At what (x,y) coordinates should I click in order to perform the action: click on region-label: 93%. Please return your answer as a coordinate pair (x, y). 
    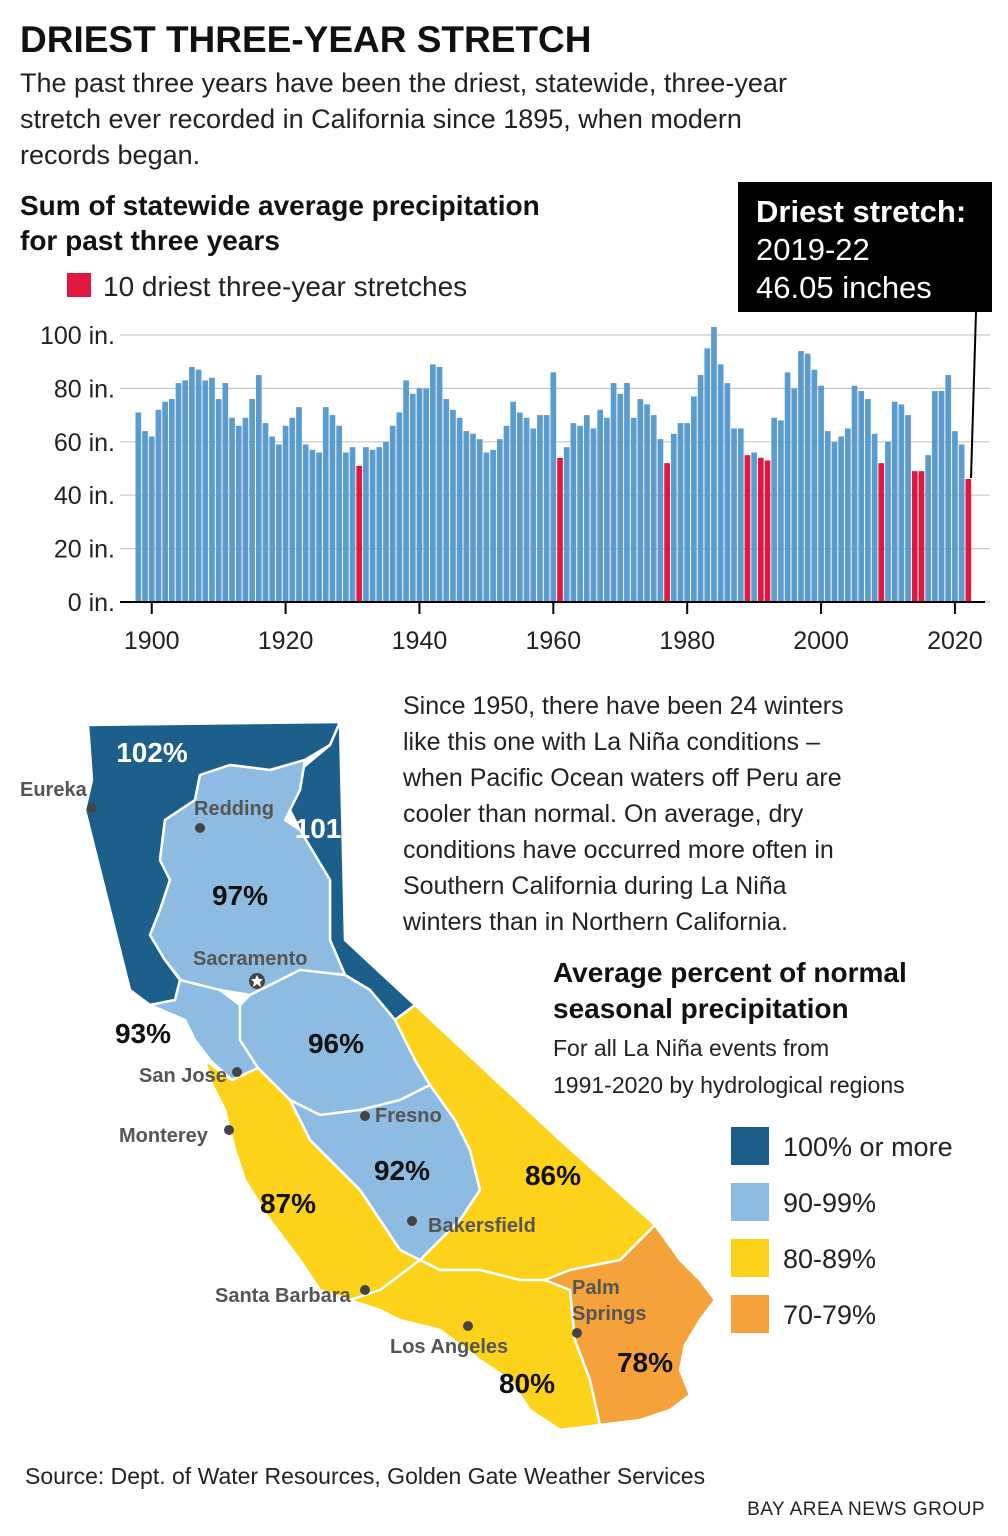
    Looking at the image, I should click on (143, 1033).